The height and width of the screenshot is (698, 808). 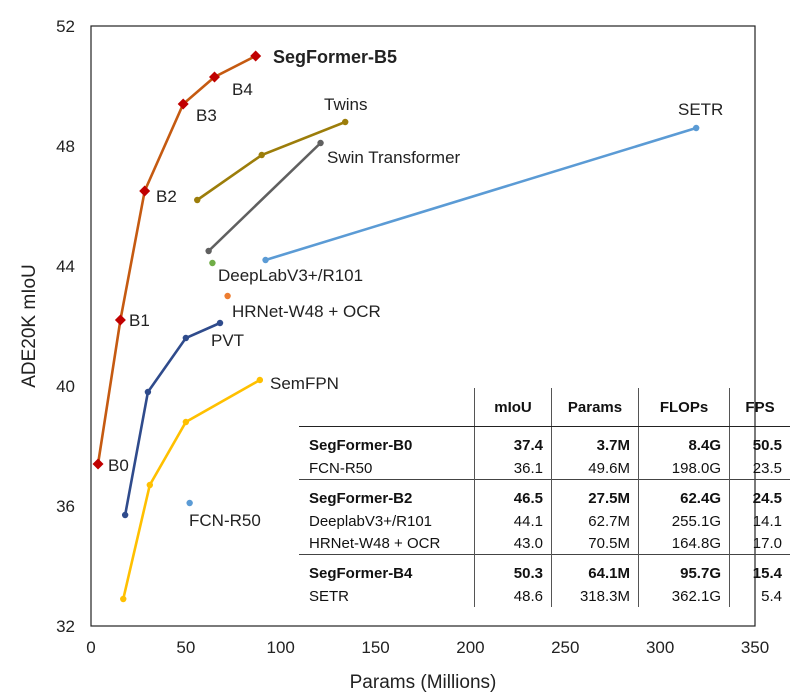 What do you see at coordinates (513, 569) in the screenshot?
I see `table-cell: 50.3` at bounding box center [513, 569].